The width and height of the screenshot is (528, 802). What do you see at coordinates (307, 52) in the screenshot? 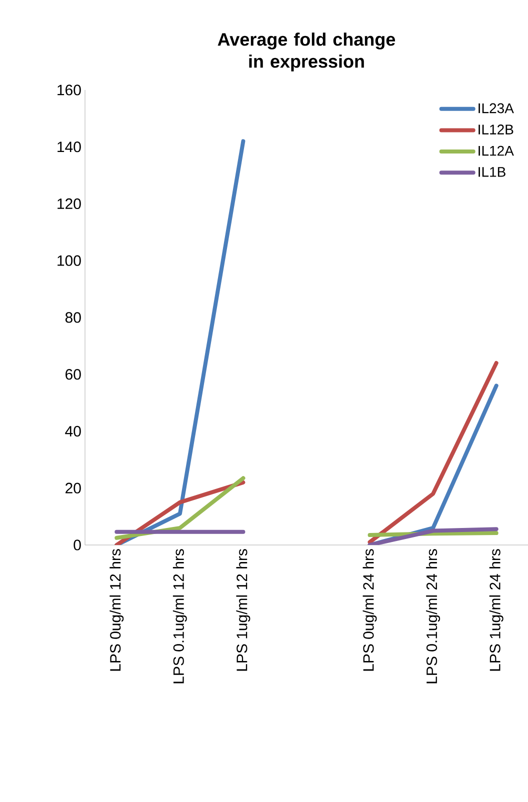
I see `chart-title: Average fold change in expression` at bounding box center [307, 52].